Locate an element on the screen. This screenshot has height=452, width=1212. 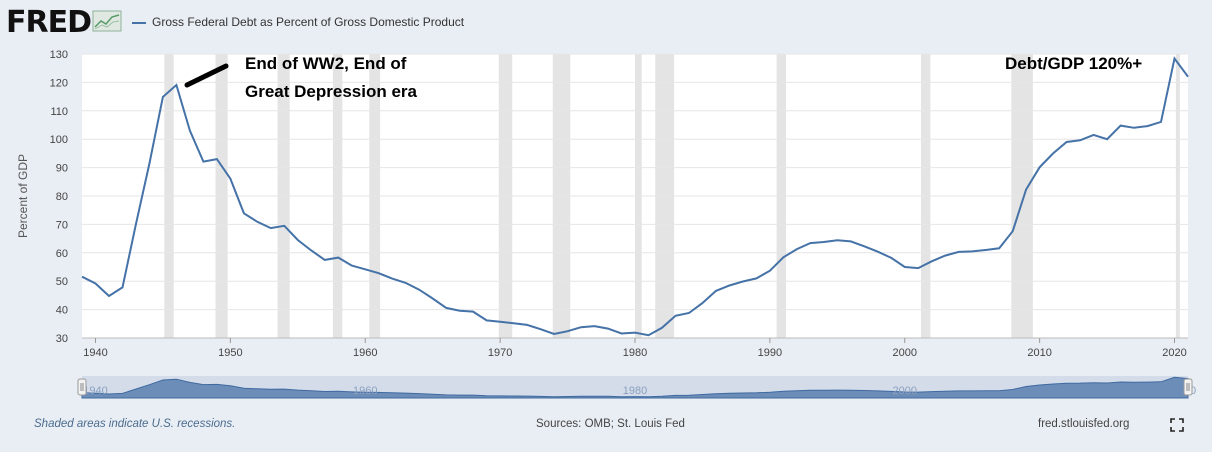
y-tick-label: 30 is located at coordinates (62, 339).